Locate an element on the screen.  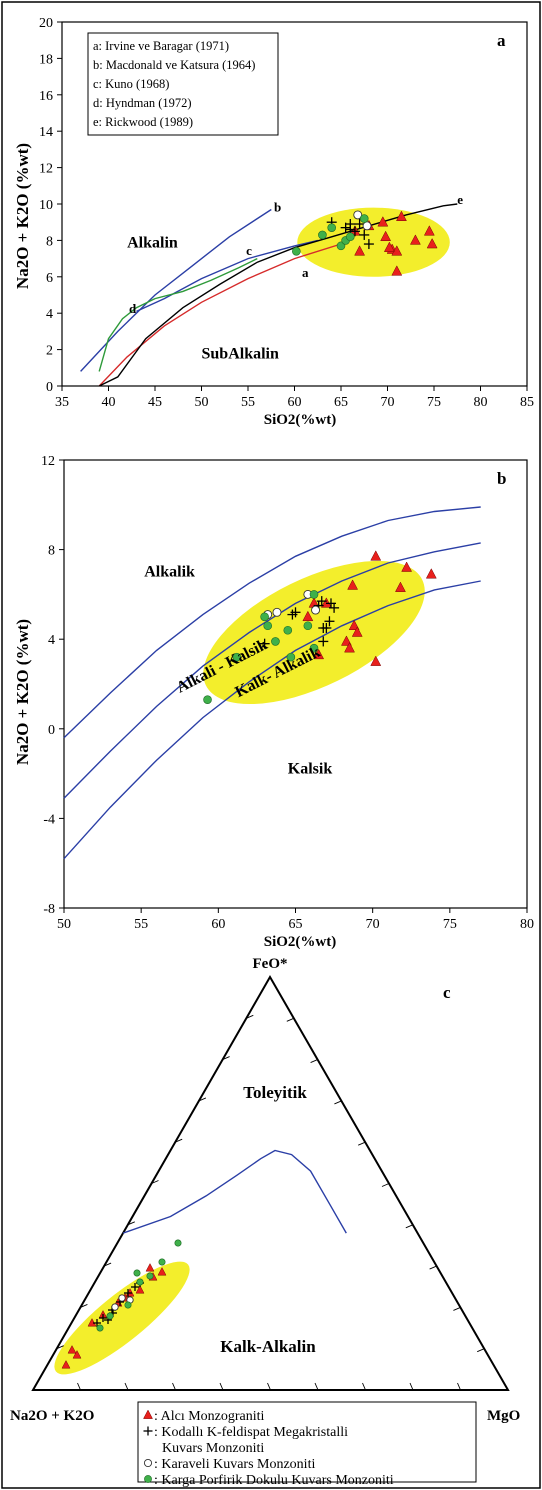
panel-b-highlight-region is located at coordinates (314, 632).